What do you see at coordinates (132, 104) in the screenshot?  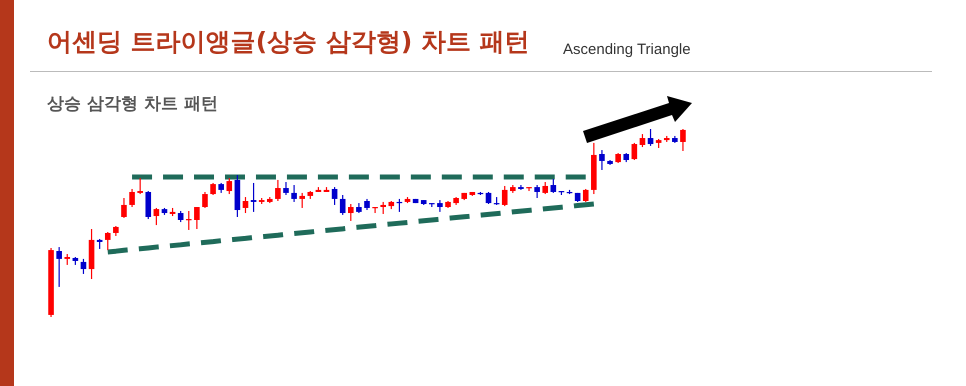 I see `text: 상승 삼각형 차트 패턴` at bounding box center [132, 104].